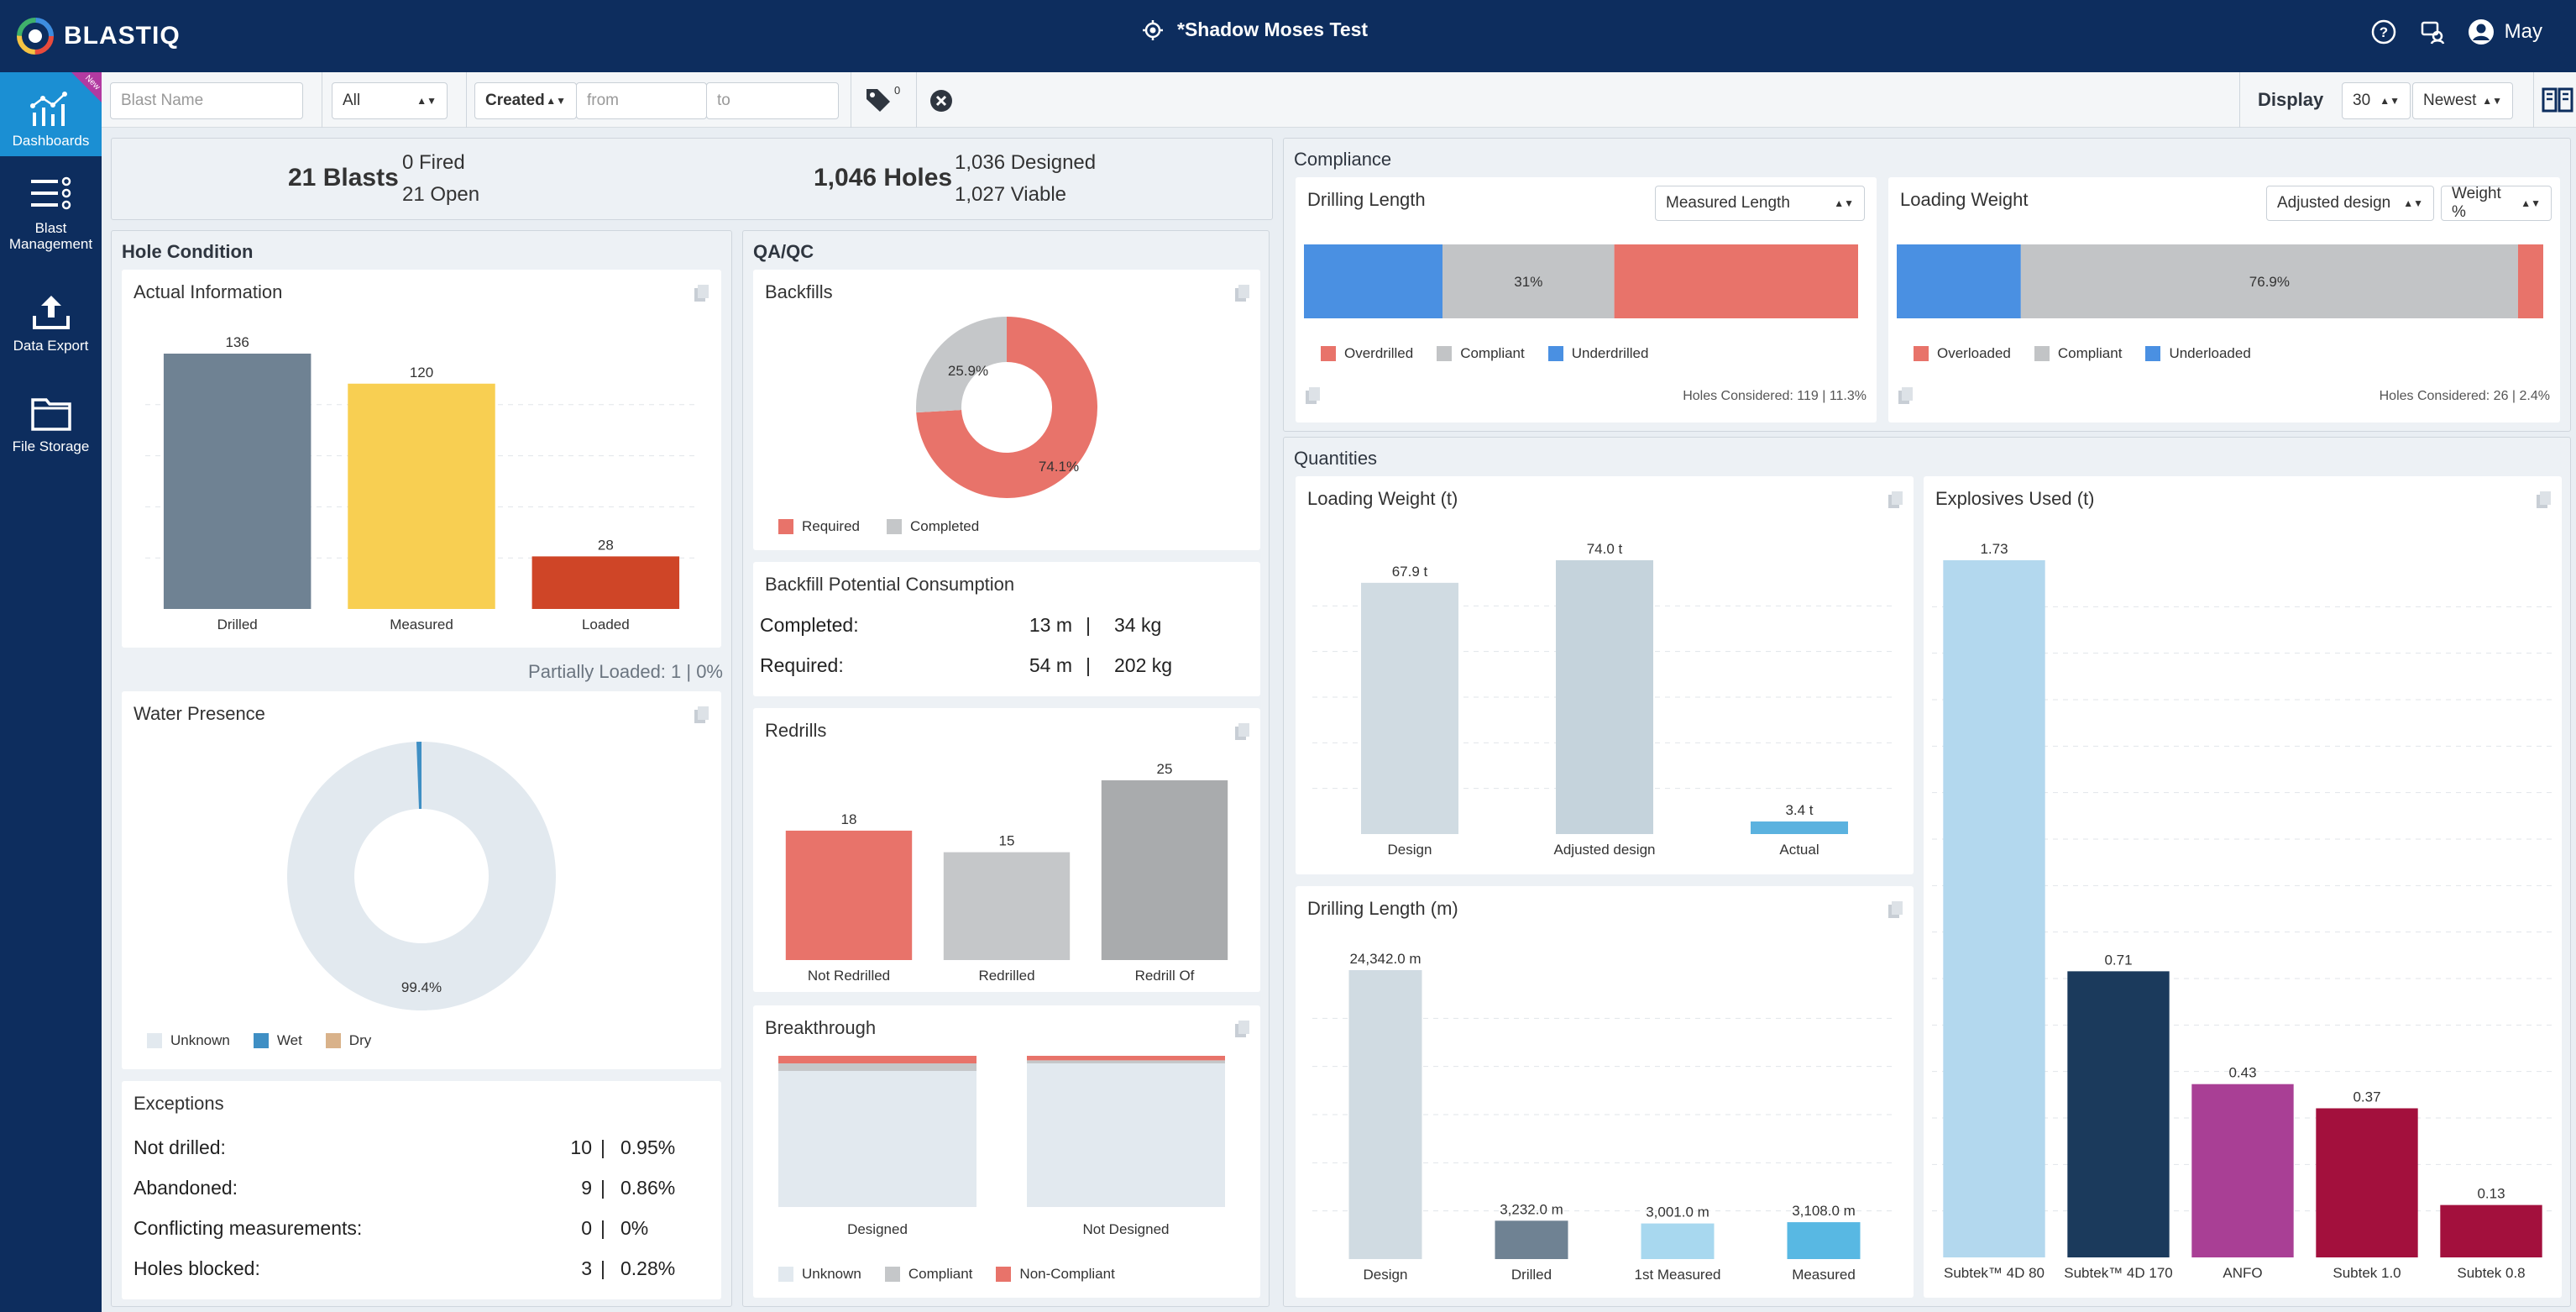  What do you see at coordinates (51, 217) in the screenshot?
I see `sidebar-item-blast-management: Blast Management` at bounding box center [51, 217].